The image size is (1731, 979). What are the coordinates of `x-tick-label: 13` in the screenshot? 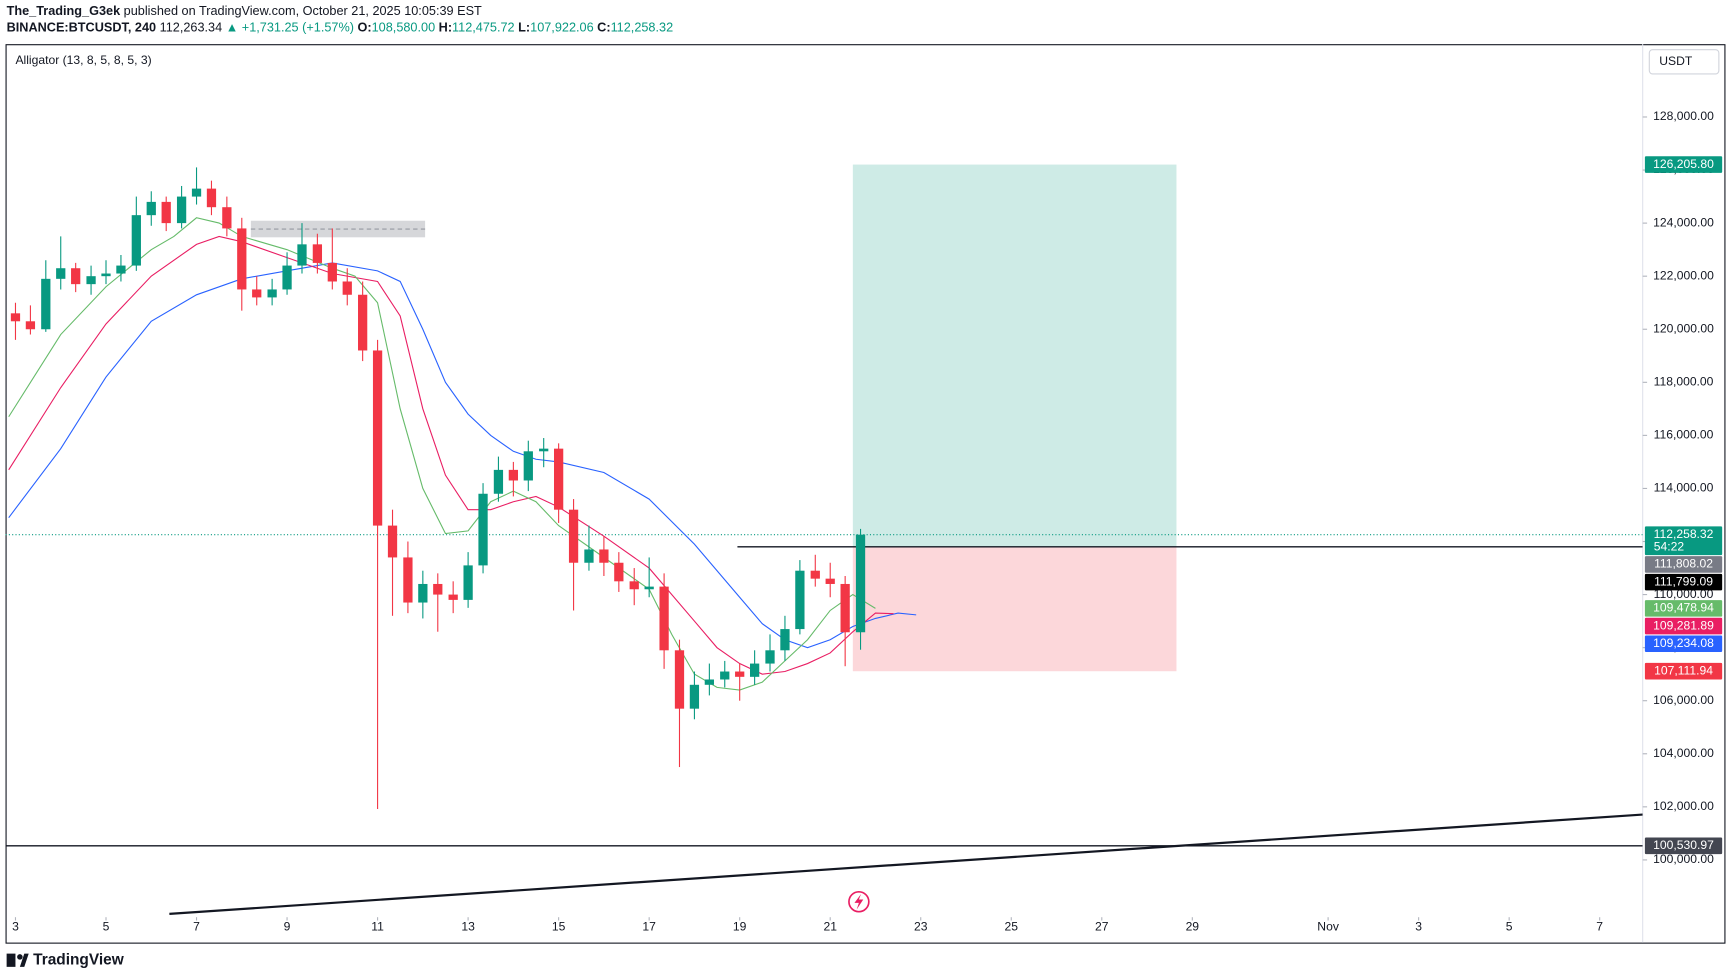 It's located at (468, 926).